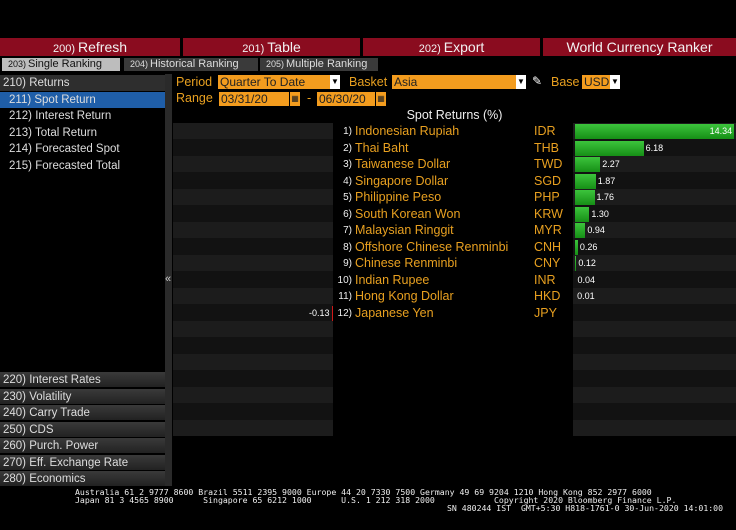 This screenshot has height=530, width=736. I want to click on rank: 6), so click(347, 214).